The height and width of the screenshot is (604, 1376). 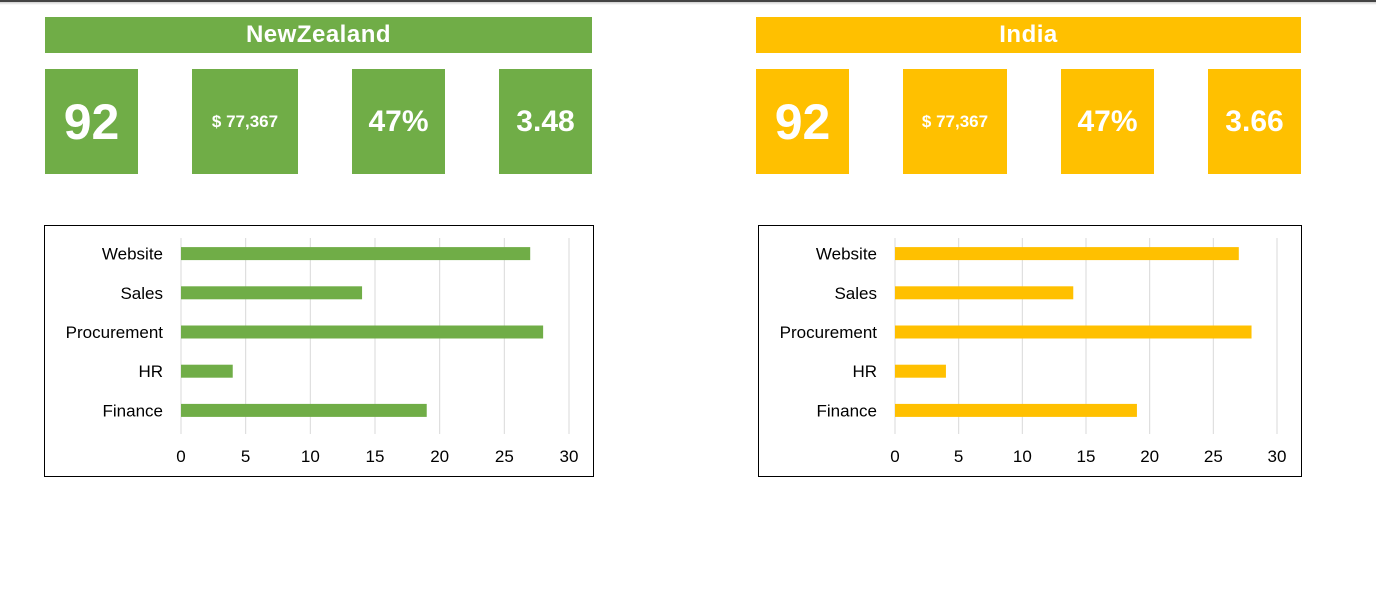 What do you see at coordinates (1254, 121) in the screenshot?
I see `kpi-score-tile: 3.66` at bounding box center [1254, 121].